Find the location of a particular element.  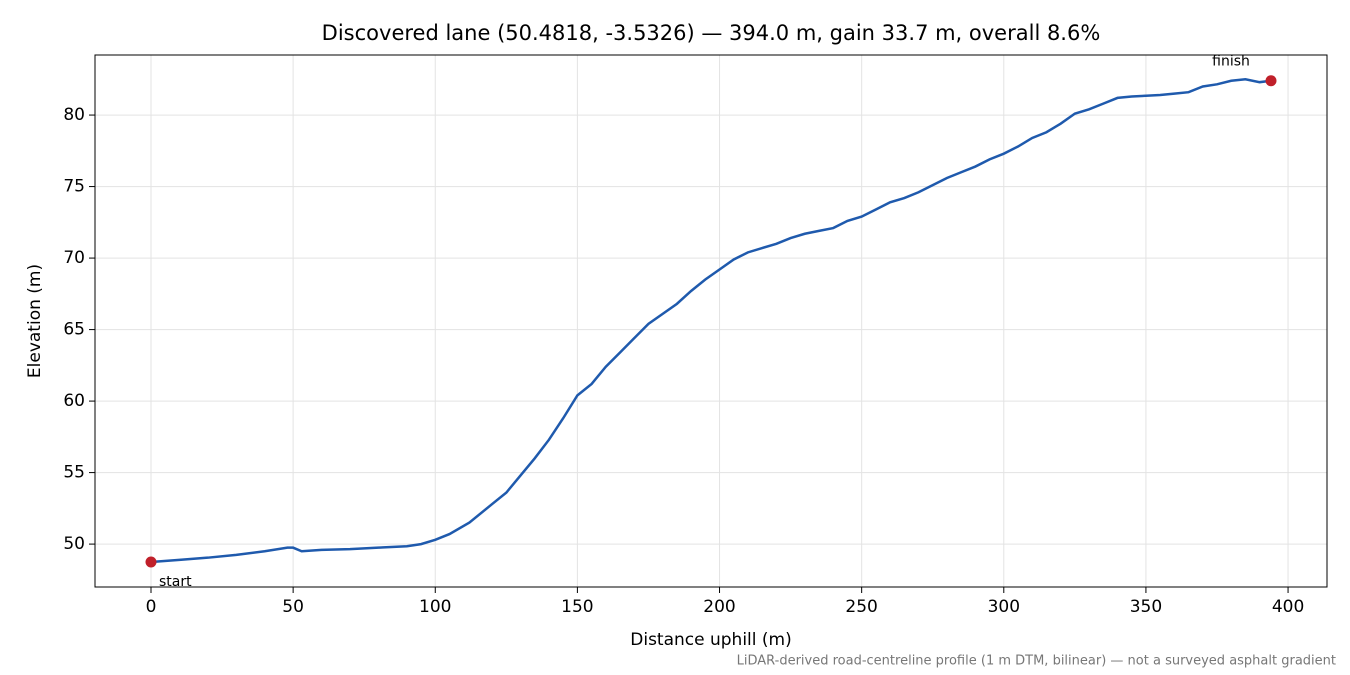

x-tick-label: 100 is located at coordinates (435, 607).